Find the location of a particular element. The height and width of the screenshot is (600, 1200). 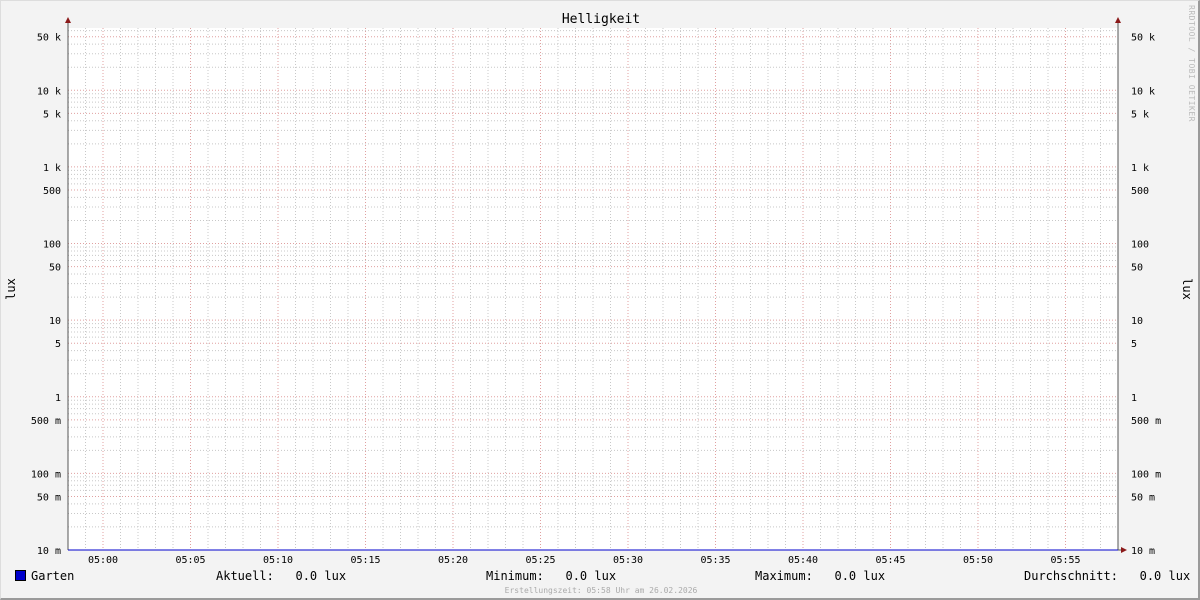

y-tick-label-right: 1 k is located at coordinates (1140, 168).